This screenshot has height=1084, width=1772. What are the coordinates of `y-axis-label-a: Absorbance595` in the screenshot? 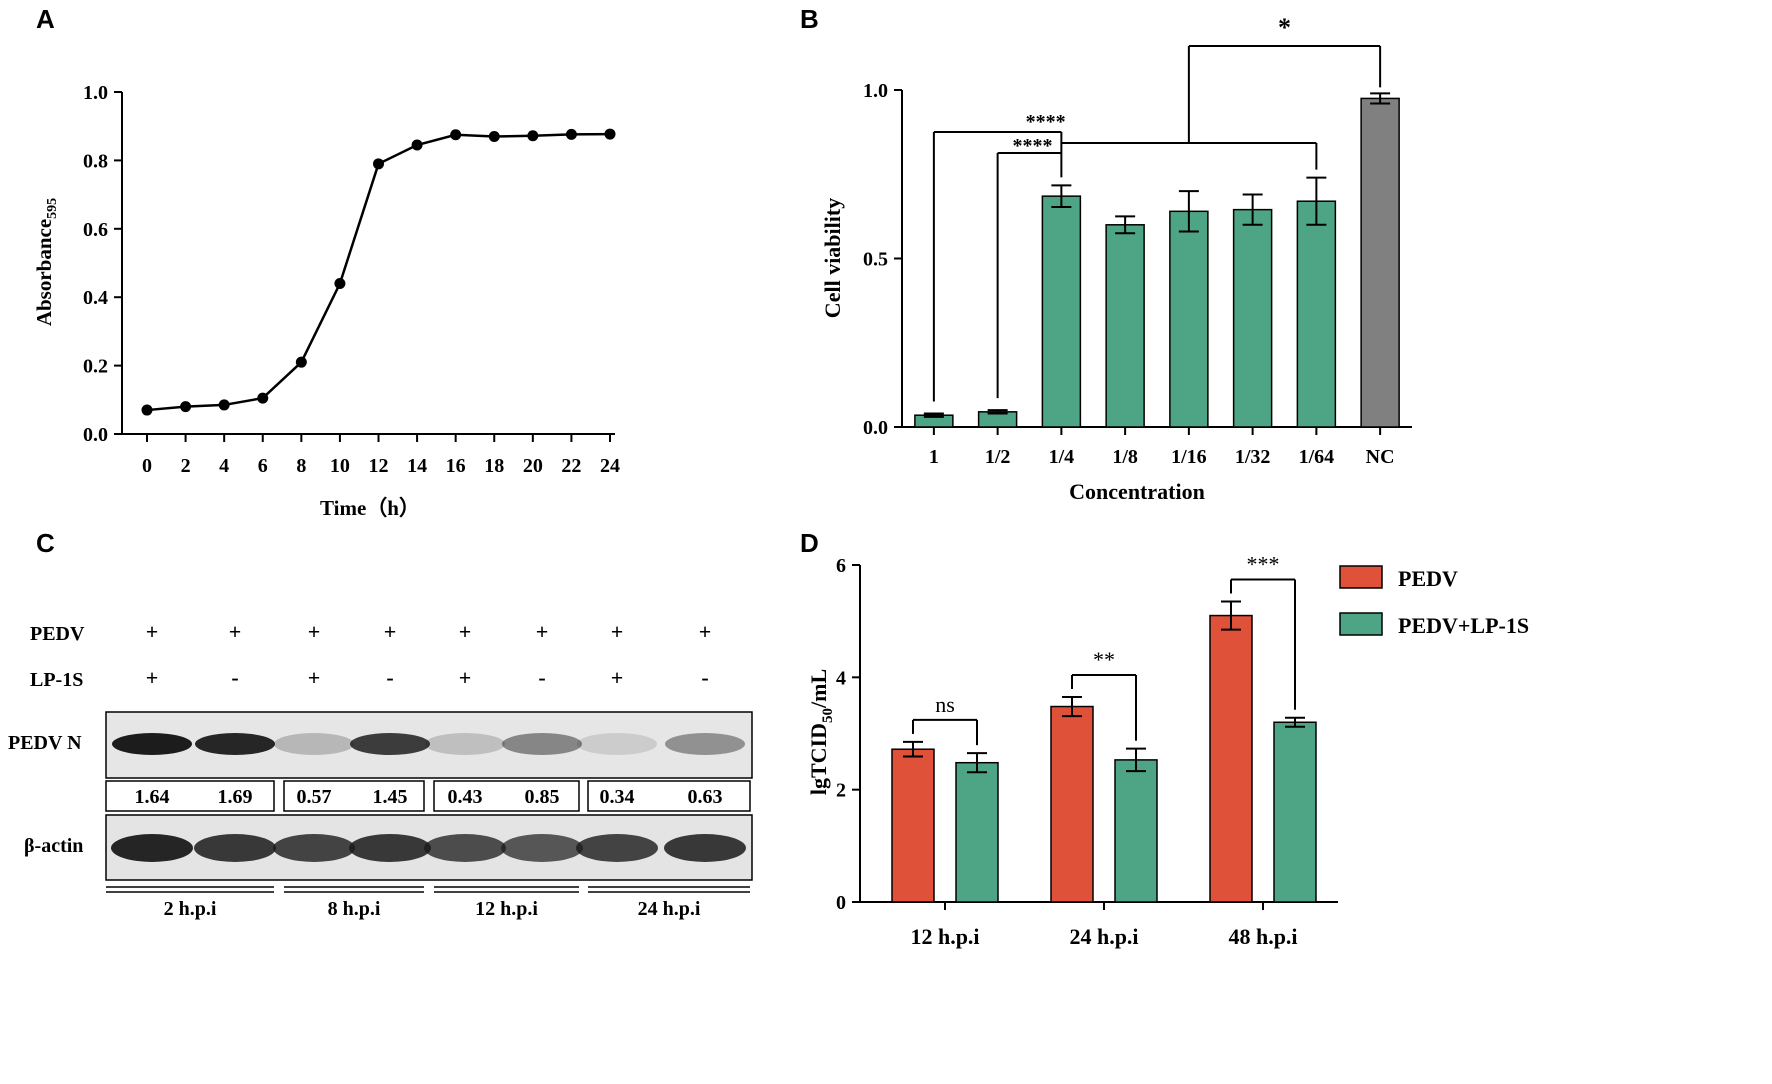 It's located at (46, 262).